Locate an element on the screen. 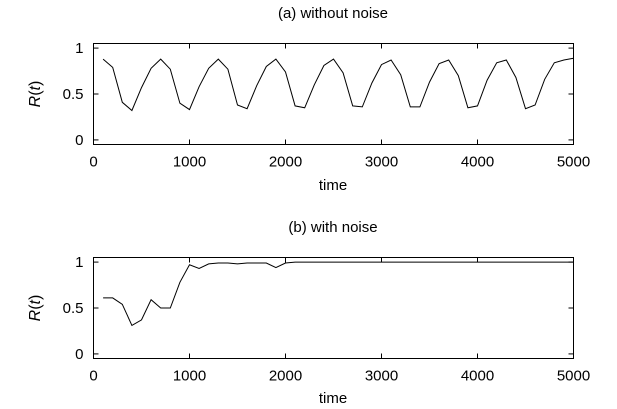 The width and height of the screenshot is (617, 409). chart-title: (b) with noise is located at coordinates (332, 227).